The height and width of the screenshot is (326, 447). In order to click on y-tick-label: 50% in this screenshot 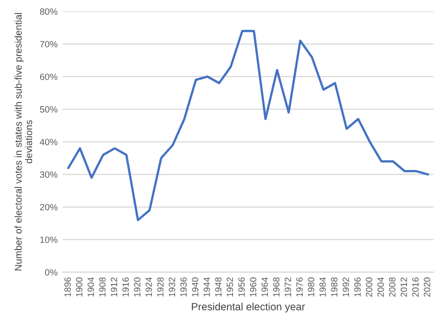, I will do `click(49, 109)`.